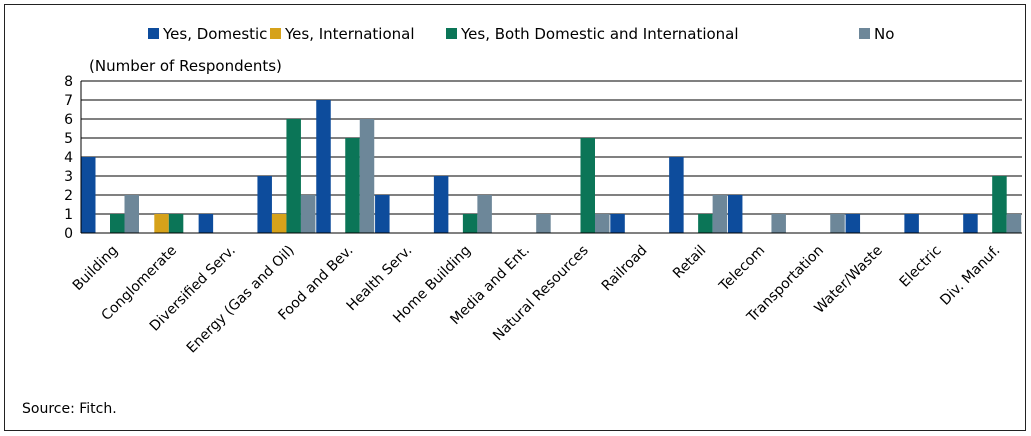 Image resolution: width=1031 pixels, height=436 pixels. Describe the element at coordinates (68, 139) in the screenshot. I see `y-tick-label: 5` at that location.